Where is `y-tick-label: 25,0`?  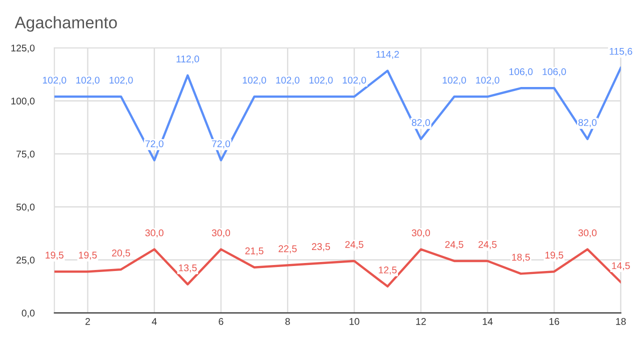
y-tick-label: 25,0 is located at coordinates (25, 260).